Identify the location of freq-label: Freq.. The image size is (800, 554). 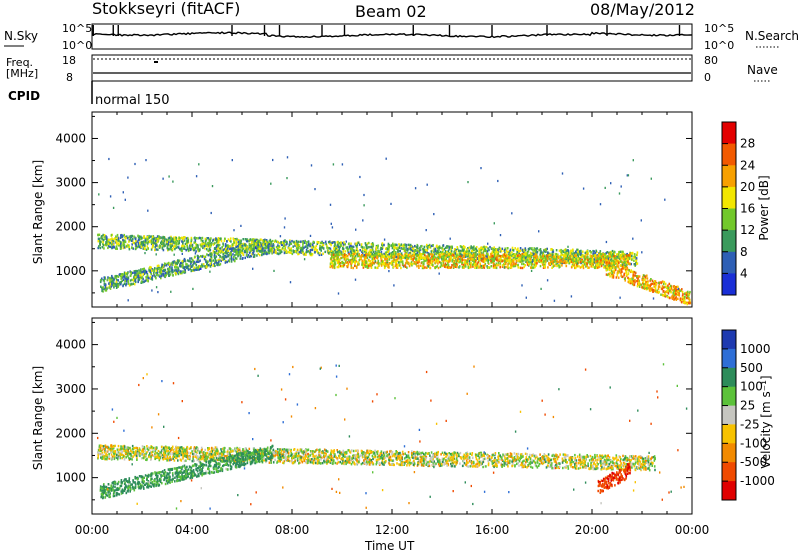
(19, 62).